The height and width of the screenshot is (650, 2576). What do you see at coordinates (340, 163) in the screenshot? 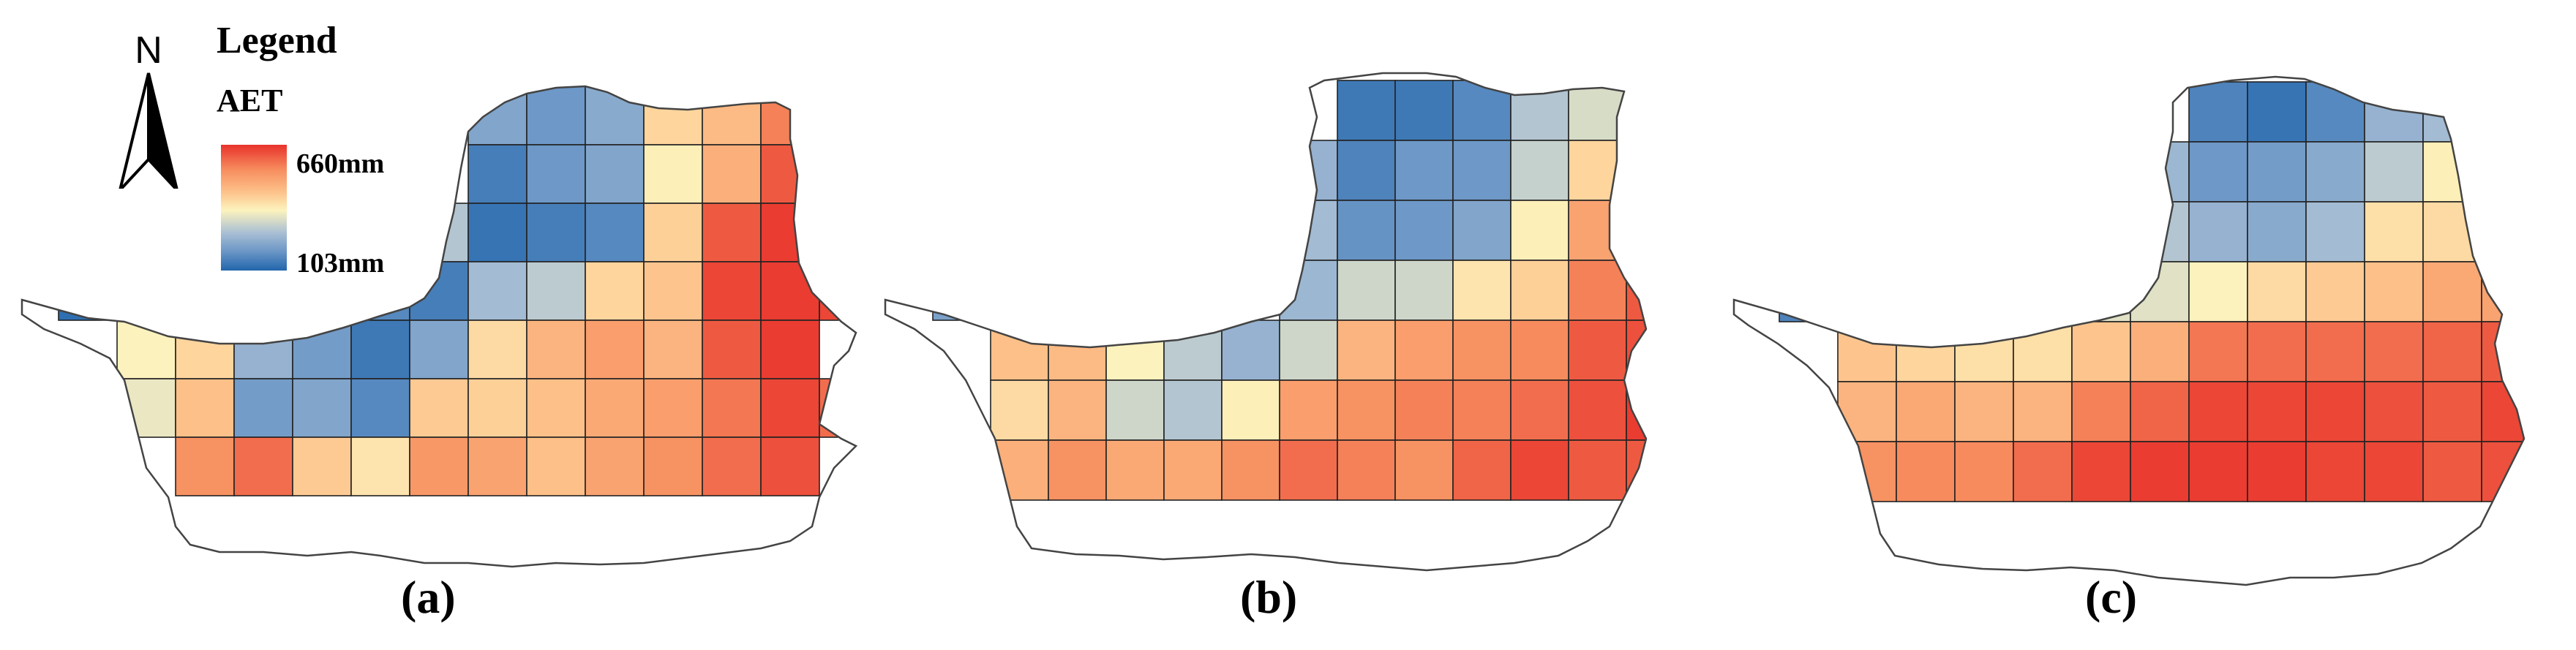
I see `legend-max-label: 660mm` at bounding box center [340, 163].